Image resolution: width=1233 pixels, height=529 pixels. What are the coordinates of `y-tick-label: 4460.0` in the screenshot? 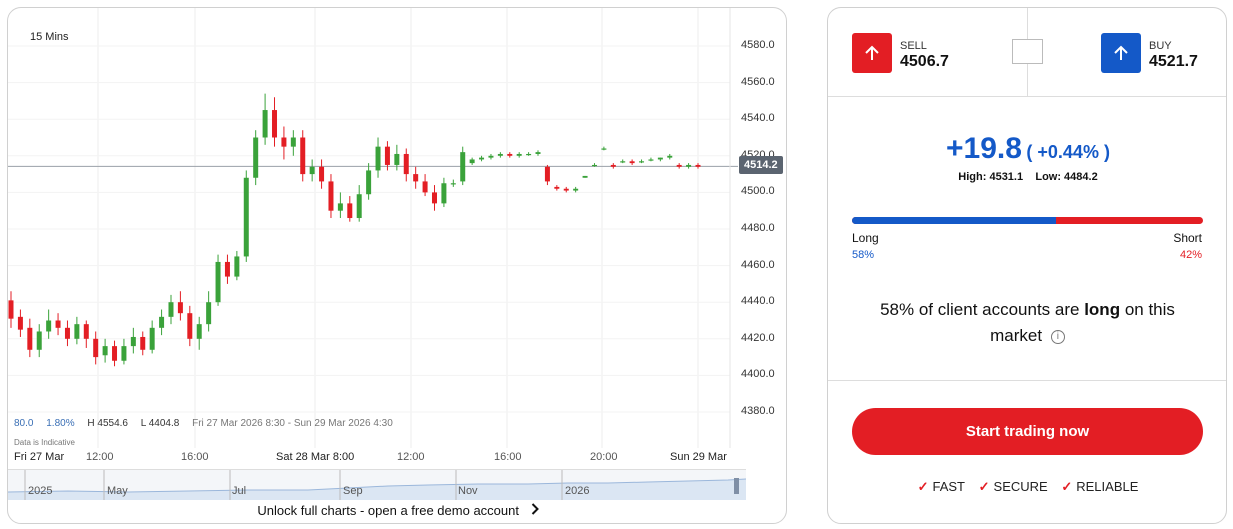 It's located at (758, 264).